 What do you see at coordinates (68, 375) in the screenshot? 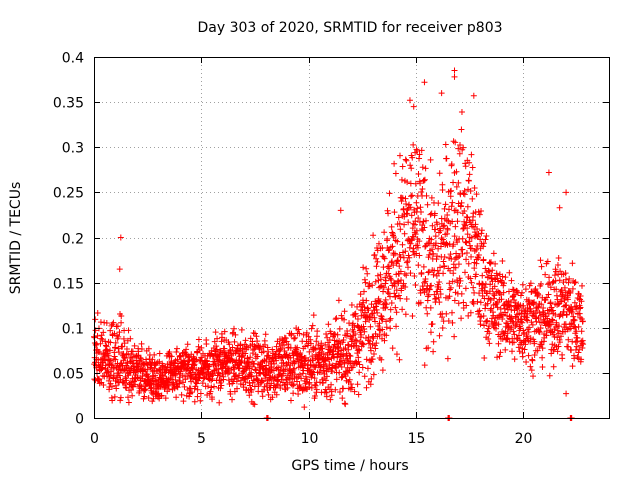
I see `y-tick-label: 0.05` at bounding box center [68, 375].